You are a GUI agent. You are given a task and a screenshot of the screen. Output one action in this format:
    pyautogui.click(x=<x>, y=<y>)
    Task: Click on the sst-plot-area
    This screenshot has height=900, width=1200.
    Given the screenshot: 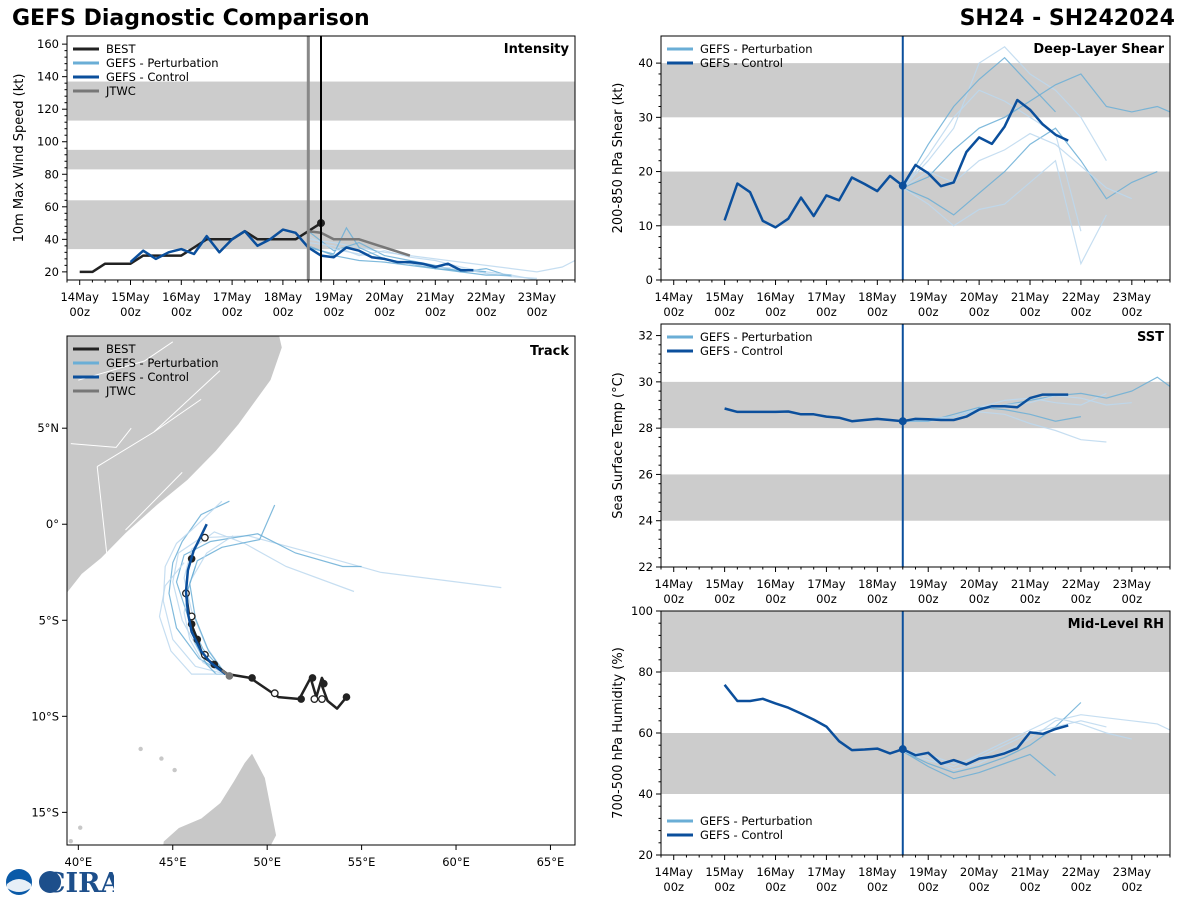 What is the action you would take?
    pyautogui.click(x=947, y=409)
    